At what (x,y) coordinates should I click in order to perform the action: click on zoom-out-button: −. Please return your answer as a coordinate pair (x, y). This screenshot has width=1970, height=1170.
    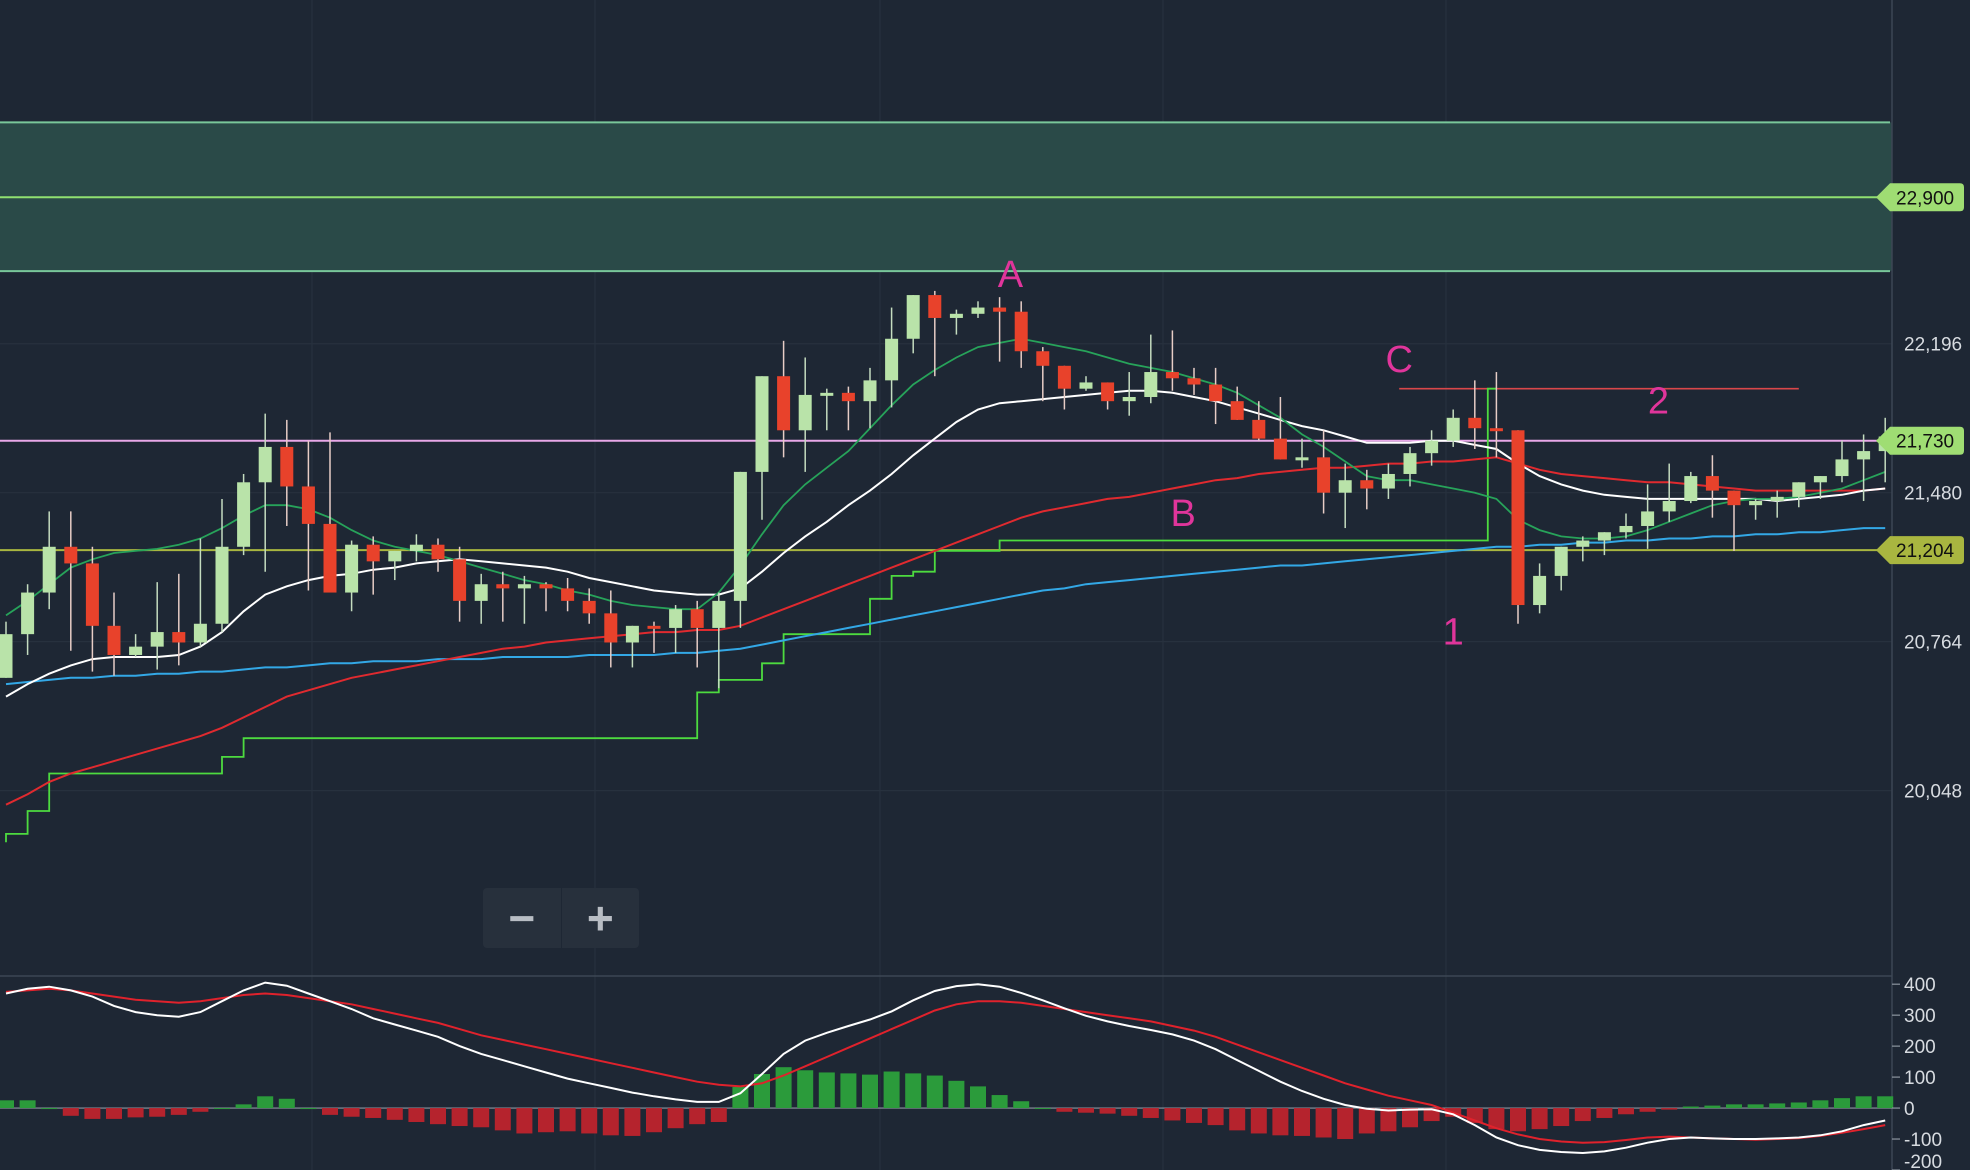
    Looking at the image, I should click on (522, 918).